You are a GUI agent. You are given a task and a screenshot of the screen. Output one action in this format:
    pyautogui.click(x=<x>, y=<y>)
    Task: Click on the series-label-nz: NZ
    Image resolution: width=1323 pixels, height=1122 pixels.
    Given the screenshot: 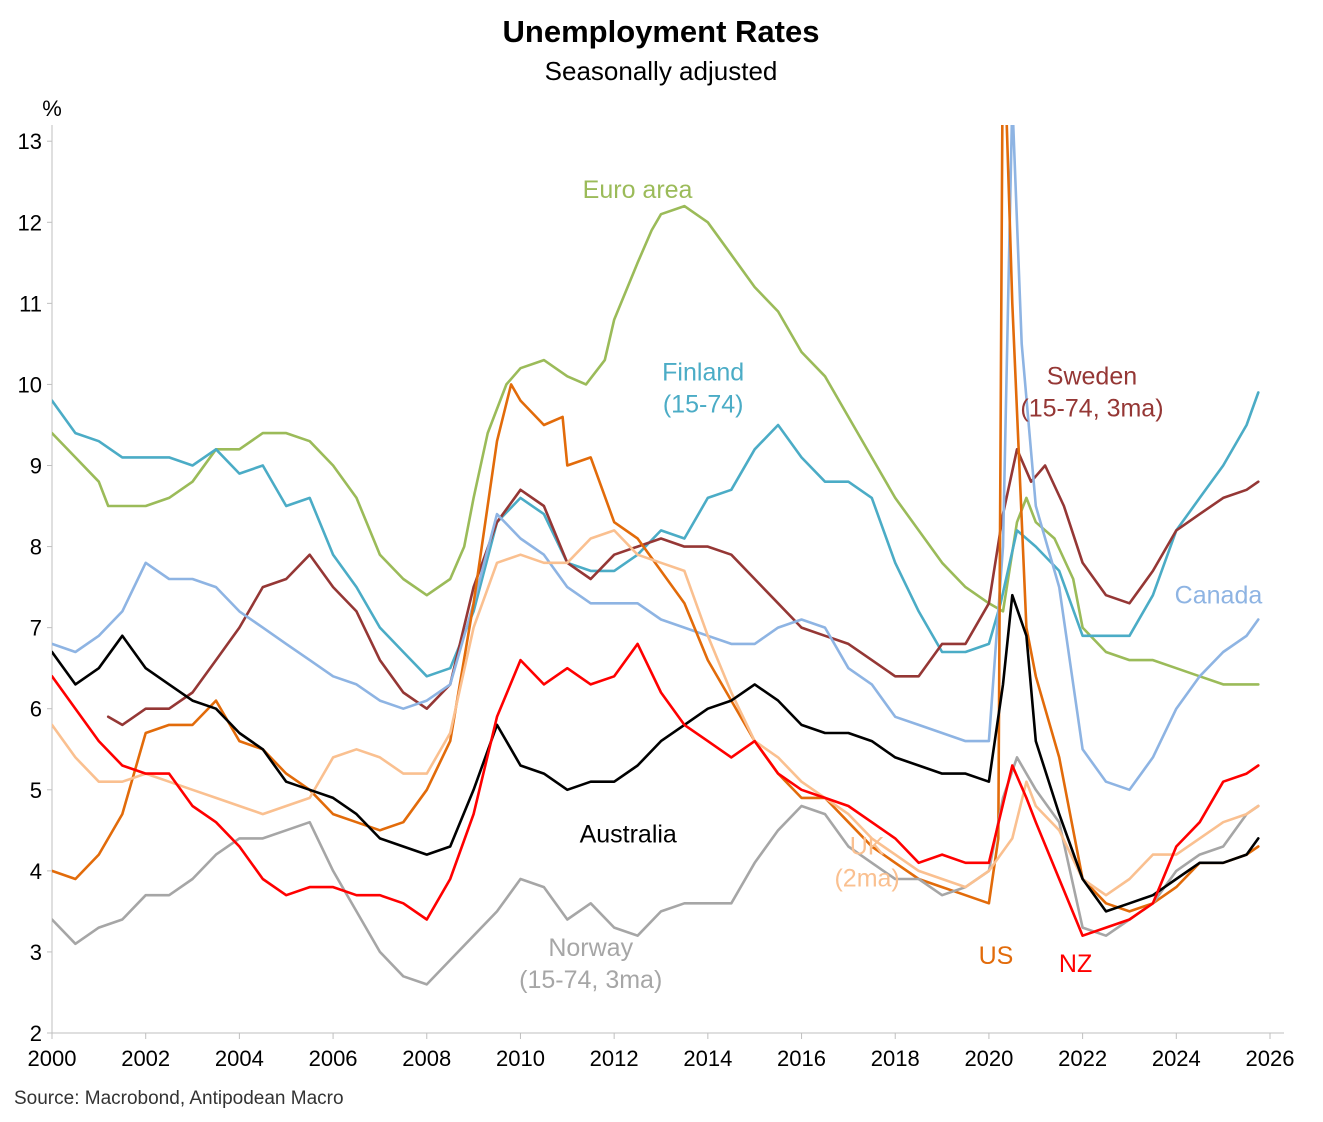 What is the action you would take?
    pyautogui.click(x=1075, y=964)
    